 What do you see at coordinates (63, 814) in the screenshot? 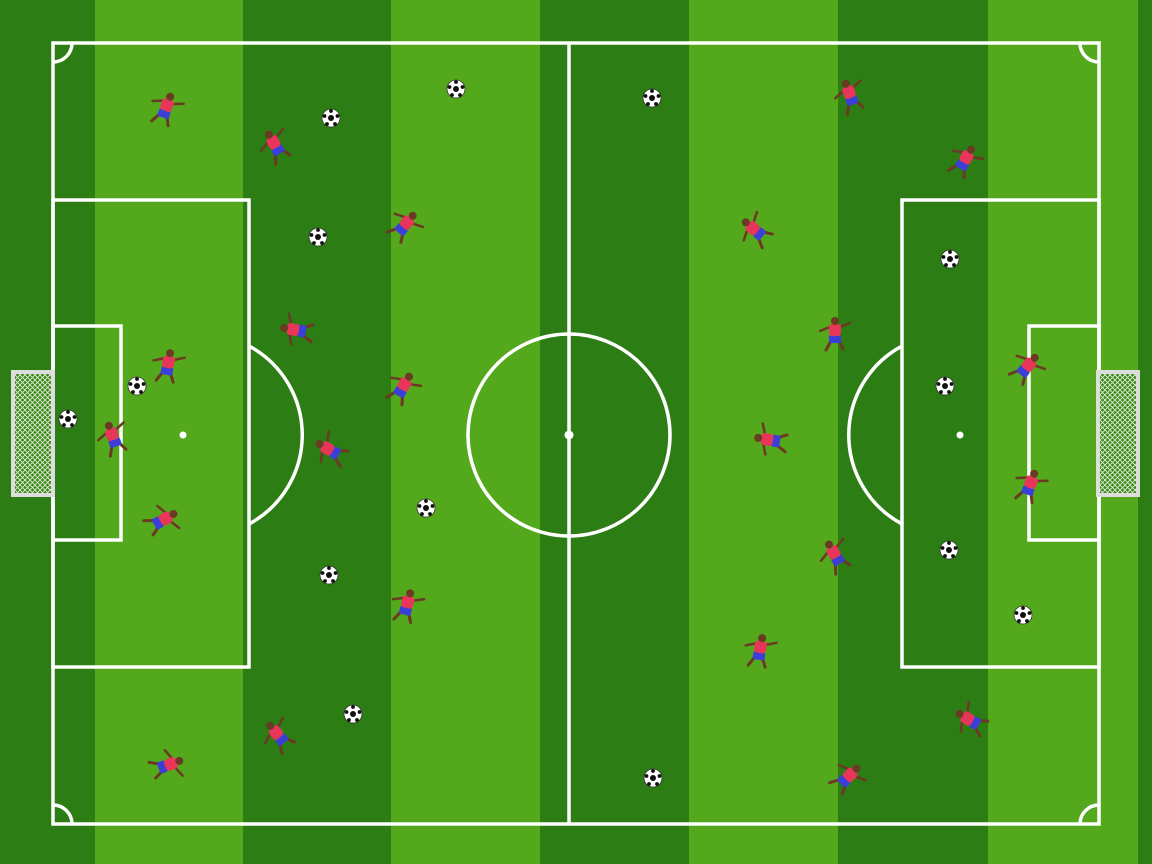
I see `corner-arc-bottom-left` at bounding box center [63, 814].